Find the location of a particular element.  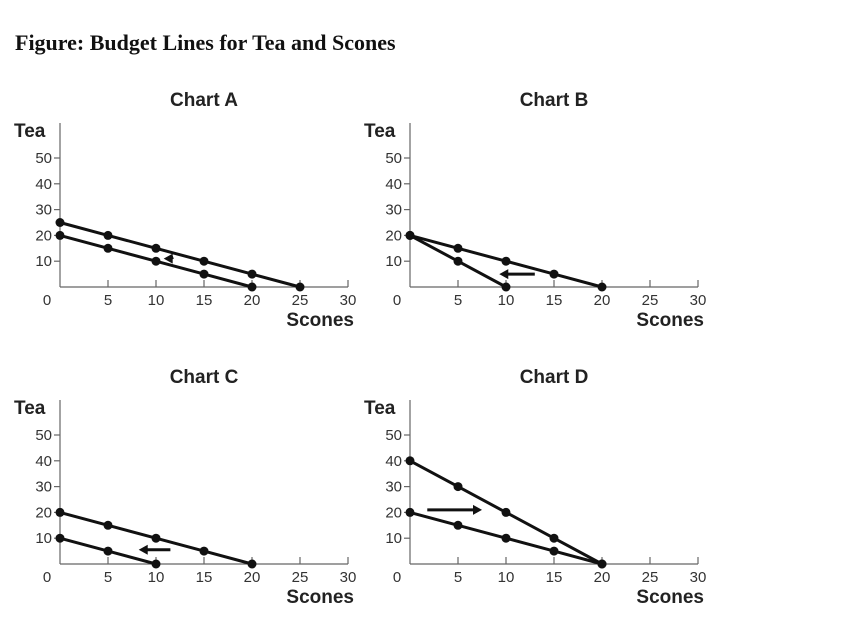

chart-title: Chart C is located at coordinates (204, 377).